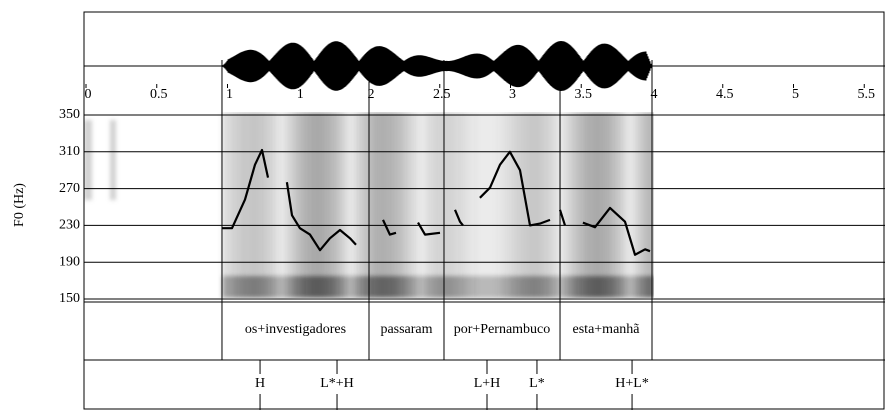  What do you see at coordinates (69, 225) in the screenshot?
I see `y-tick-label: 230` at bounding box center [69, 225].